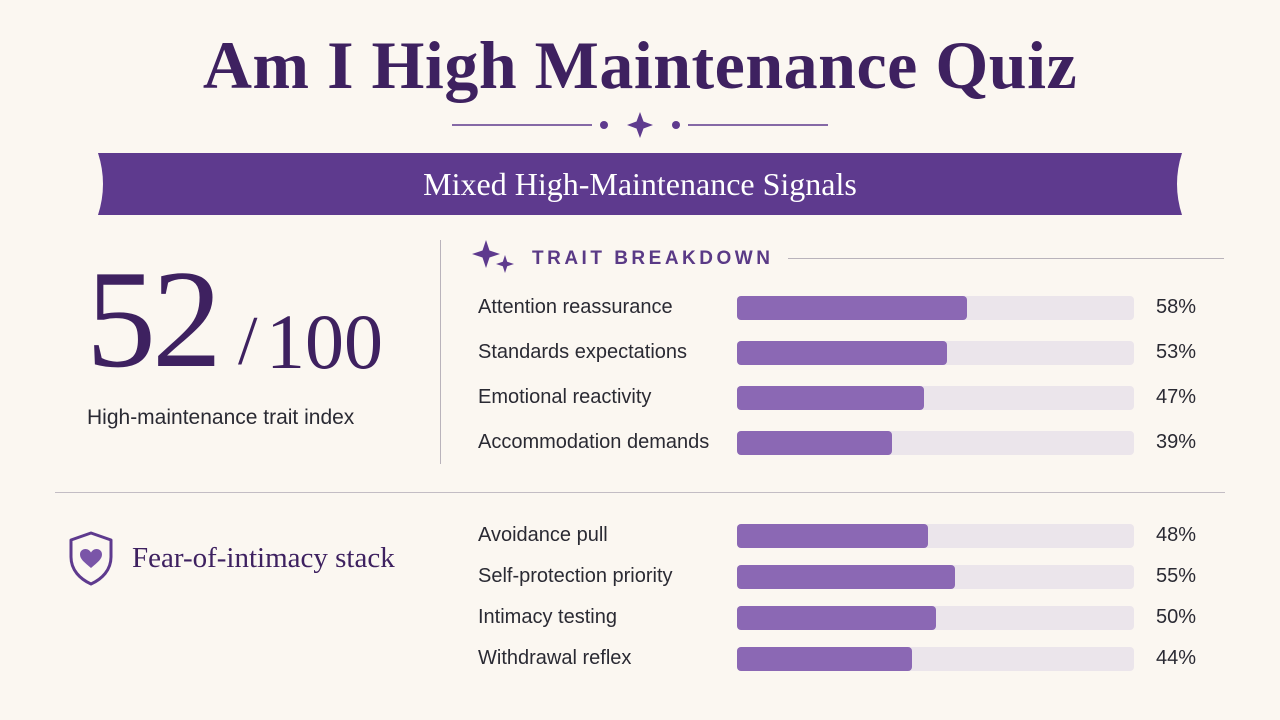 Image resolution: width=1280 pixels, height=720 pixels. What do you see at coordinates (324, 341) in the screenshot?
I see `score-total: 100` at bounding box center [324, 341].